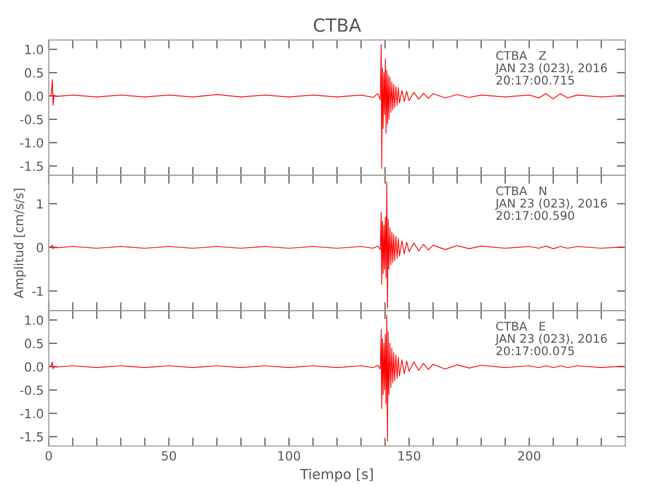 Image resolution: width=650 pixels, height=500 pixels. I want to click on x-tick-label: 50, so click(169, 456).